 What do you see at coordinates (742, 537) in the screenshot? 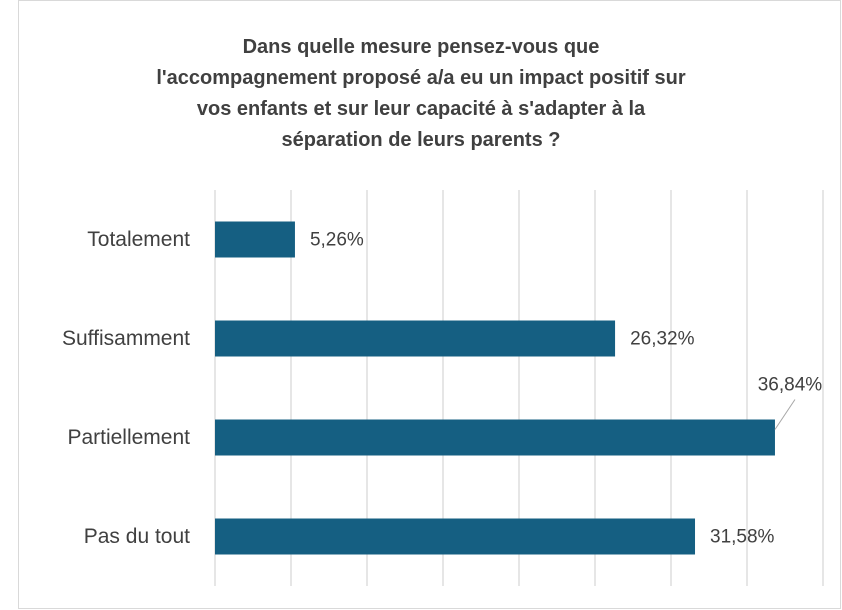
I see `value-label: 31,58%` at bounding box center [742, 537].